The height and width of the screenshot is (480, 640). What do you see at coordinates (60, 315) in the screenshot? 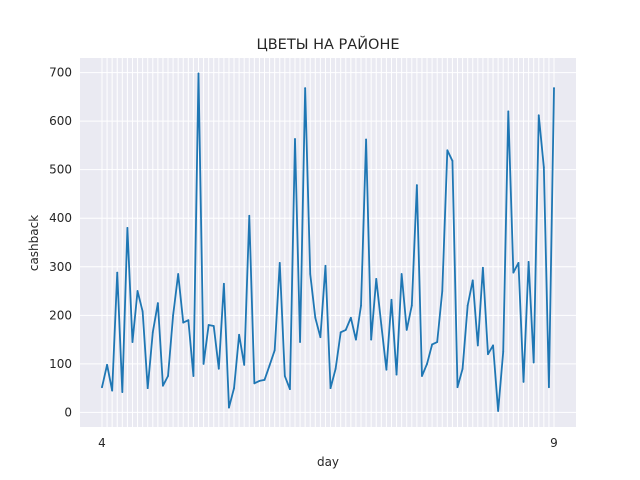
I see `y-tick-label: 200` at bounding box center [60, 315].